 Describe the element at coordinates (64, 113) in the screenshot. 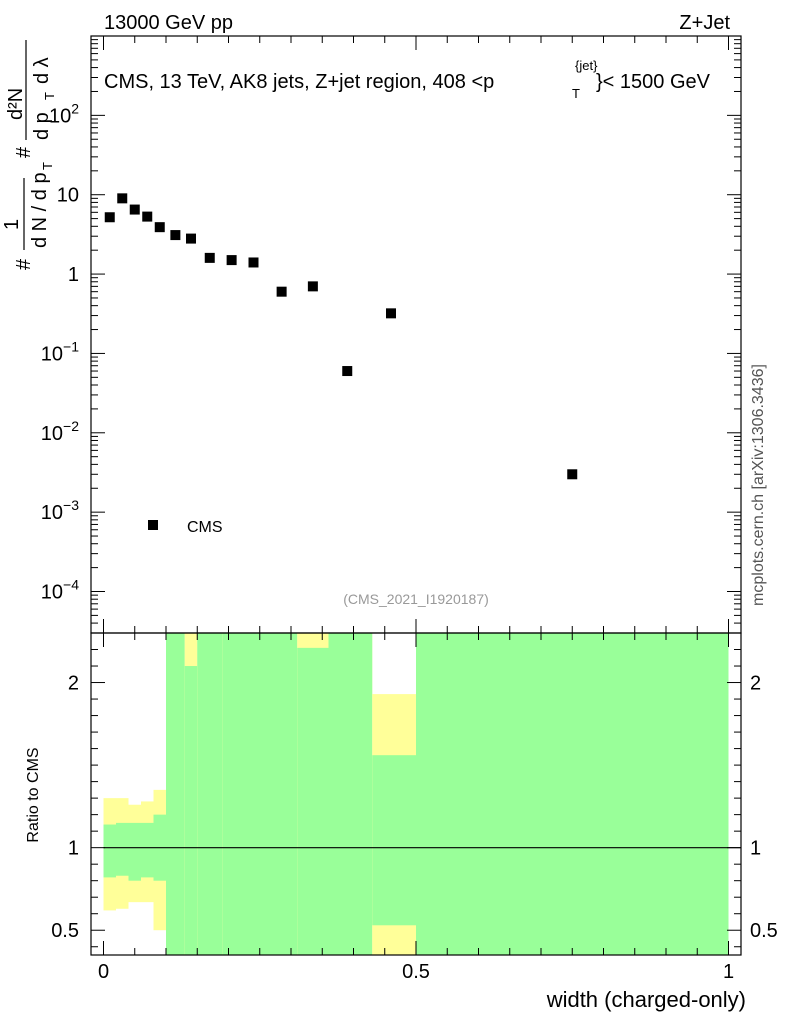

I see `main-y-tick-label-0: 10²` at that location.